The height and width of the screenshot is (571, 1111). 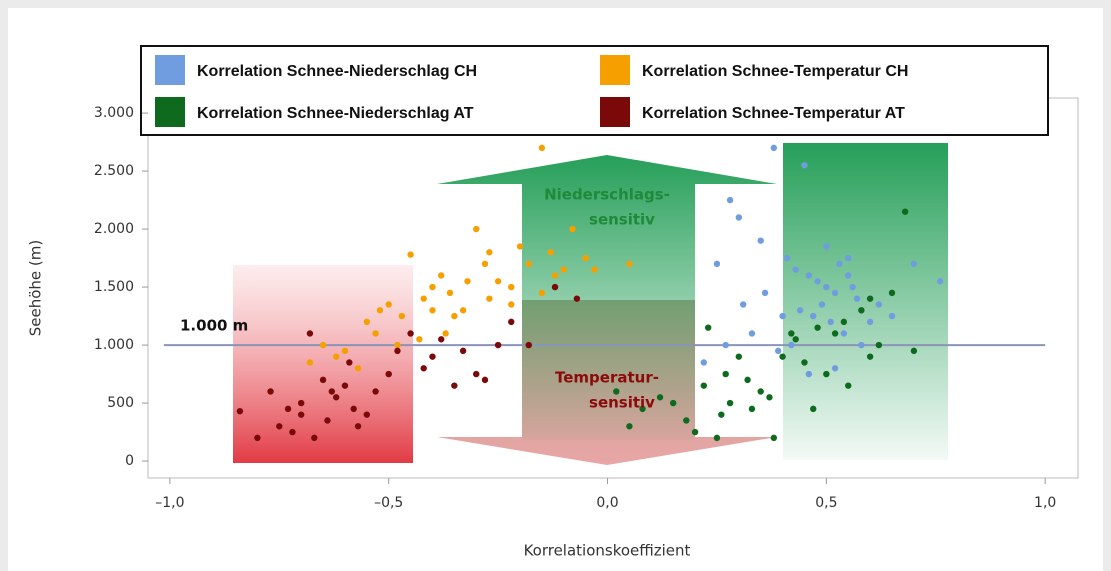 What do you see at coordinates (826, 503) in the screenshot?
I see `x-tick-label: 0,5` at bounding box center [826, 503].